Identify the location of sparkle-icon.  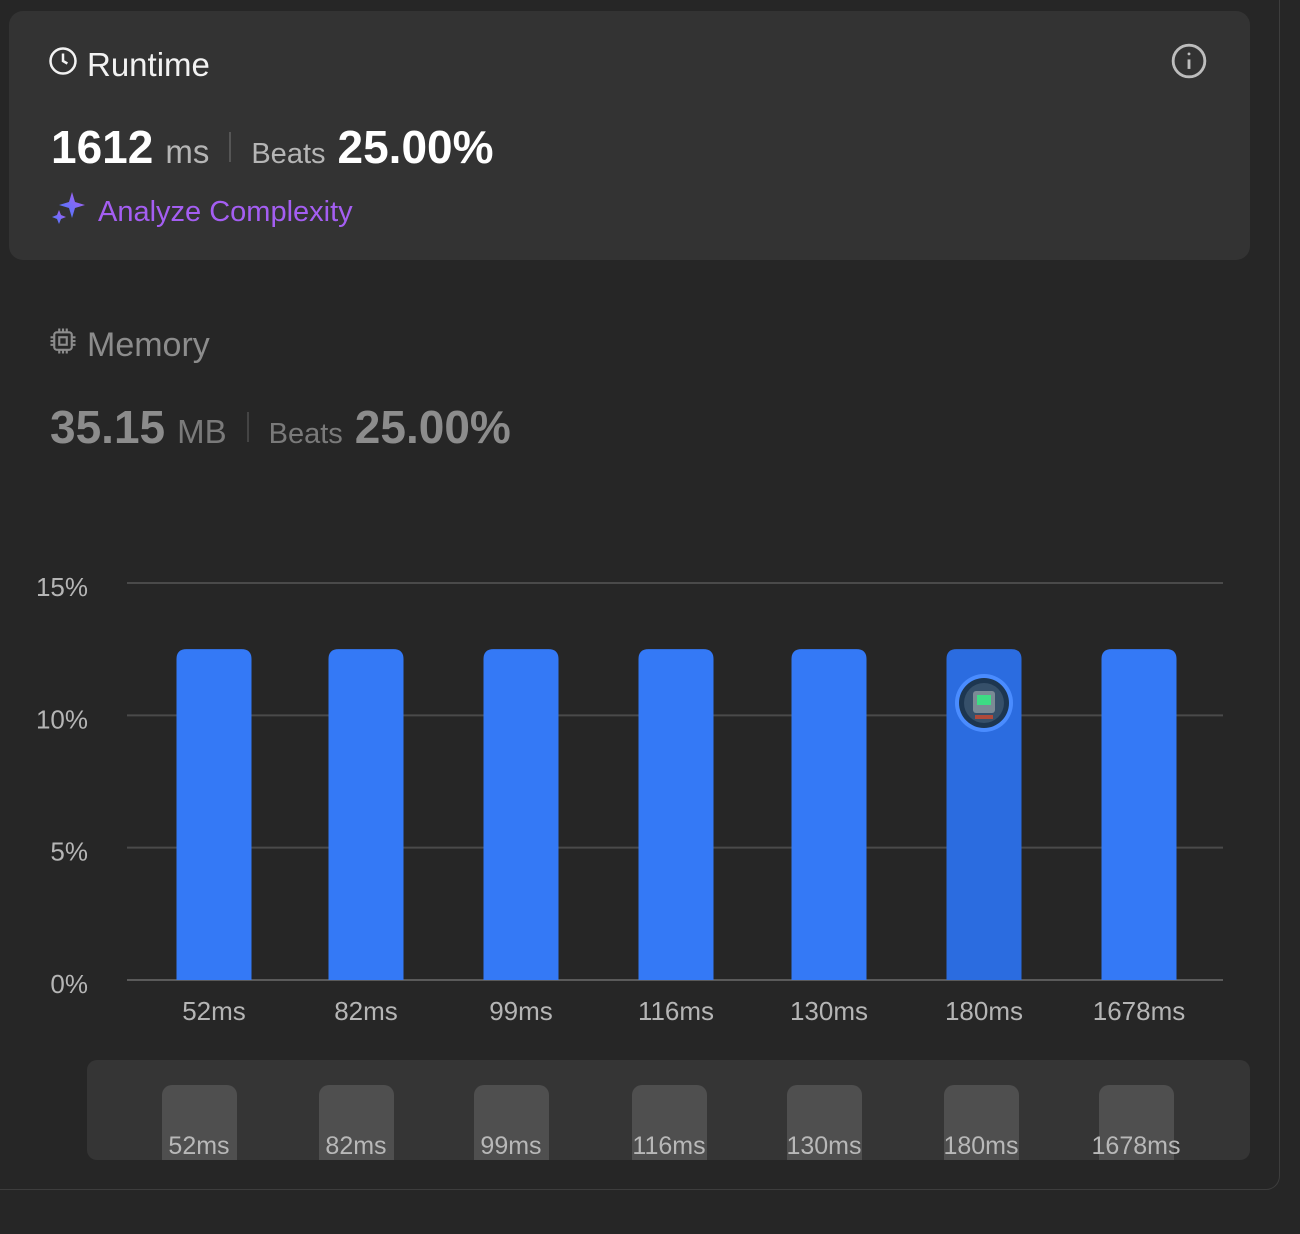
(68, 212).